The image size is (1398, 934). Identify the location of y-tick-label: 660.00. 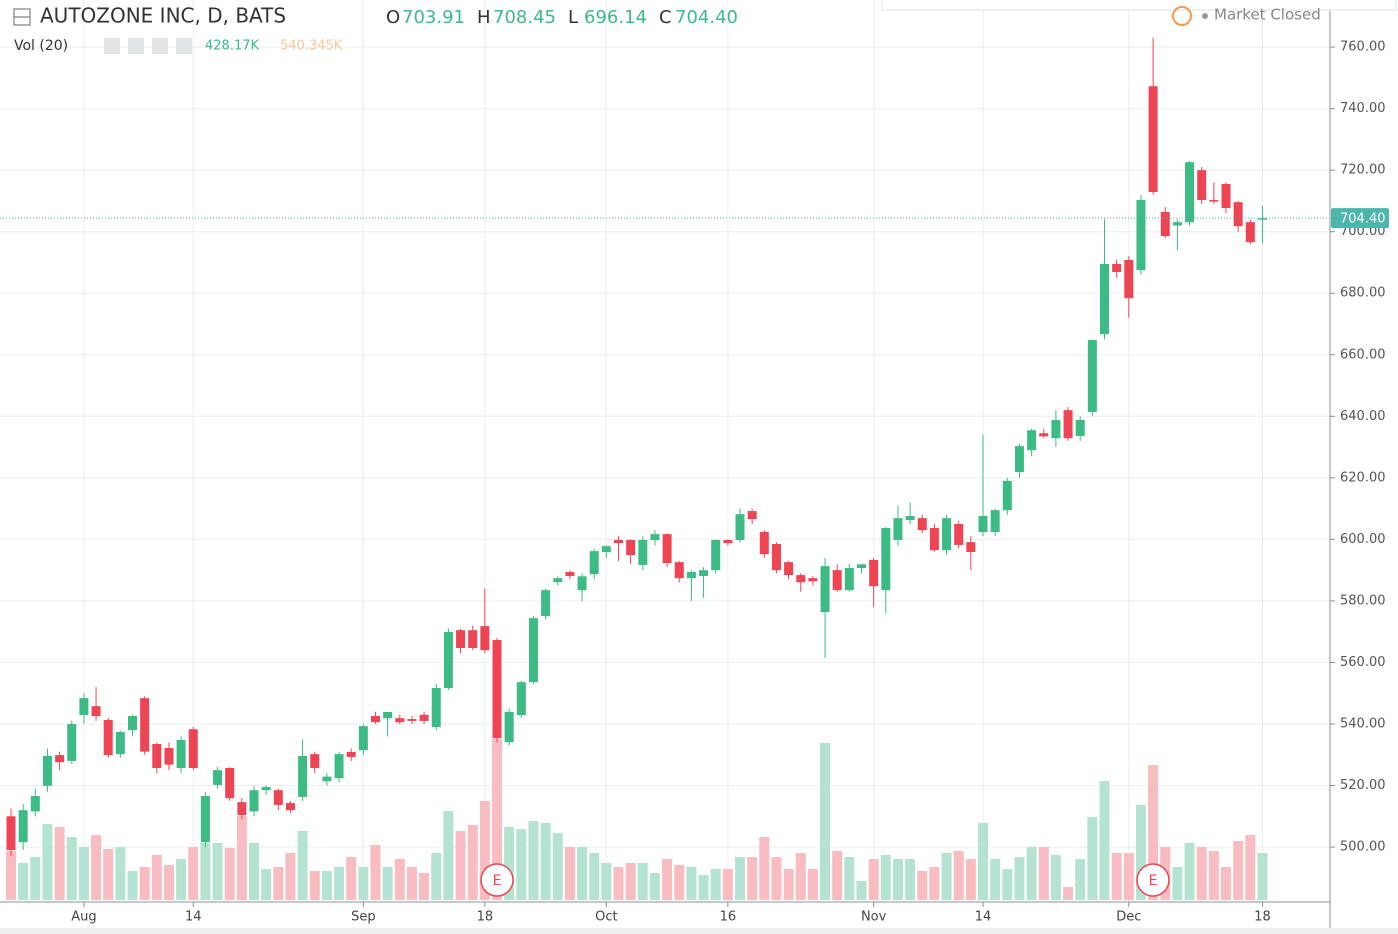
(1363, 354).